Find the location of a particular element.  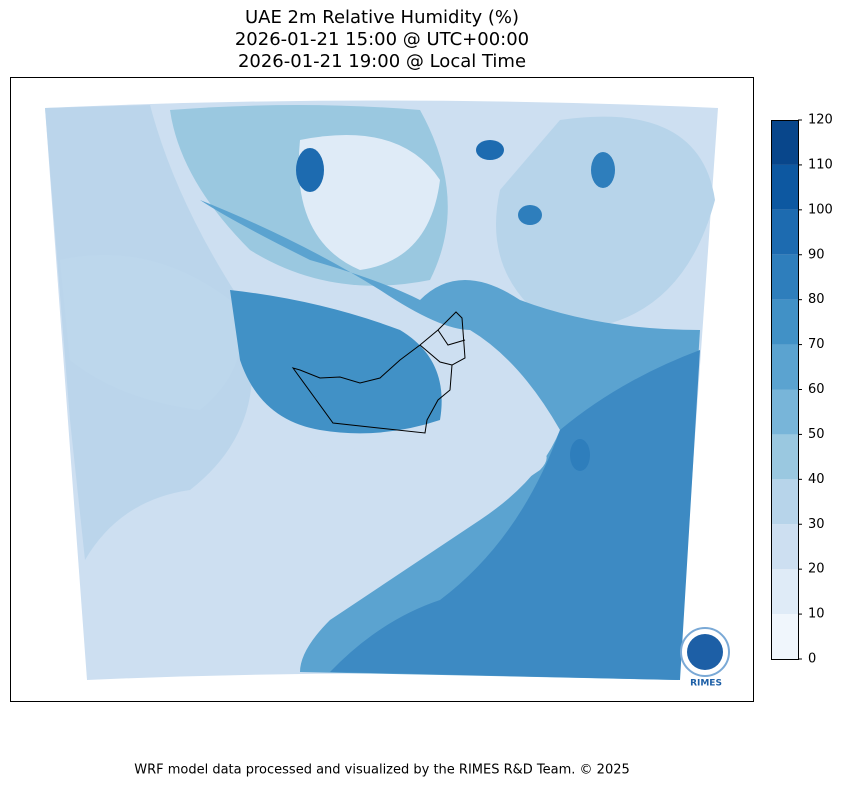

emirate-border is located at coordinates (442, 347).